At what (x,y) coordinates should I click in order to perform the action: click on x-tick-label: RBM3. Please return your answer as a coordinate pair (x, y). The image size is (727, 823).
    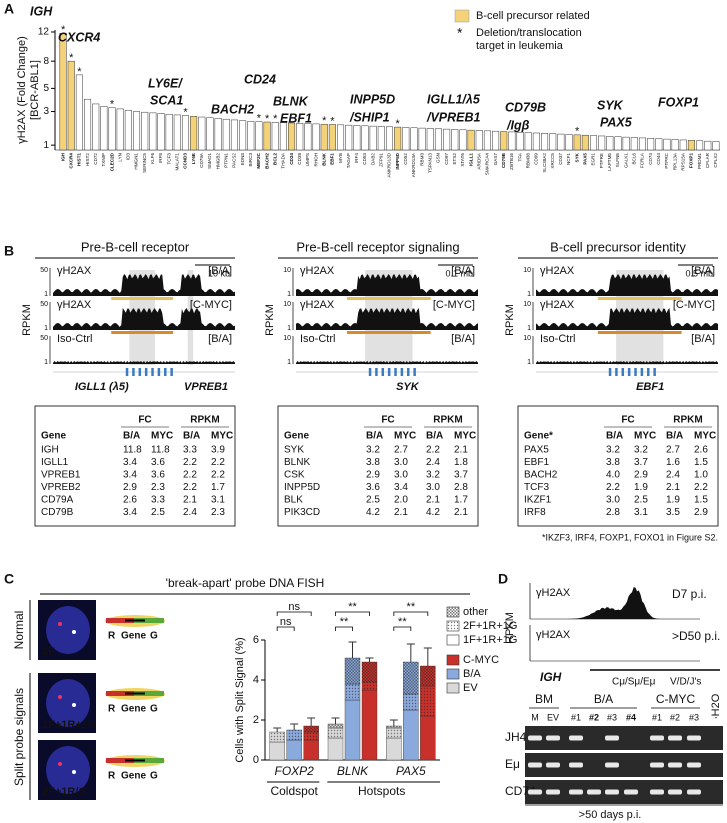
    Looking at the image, I should click on (421, 159).